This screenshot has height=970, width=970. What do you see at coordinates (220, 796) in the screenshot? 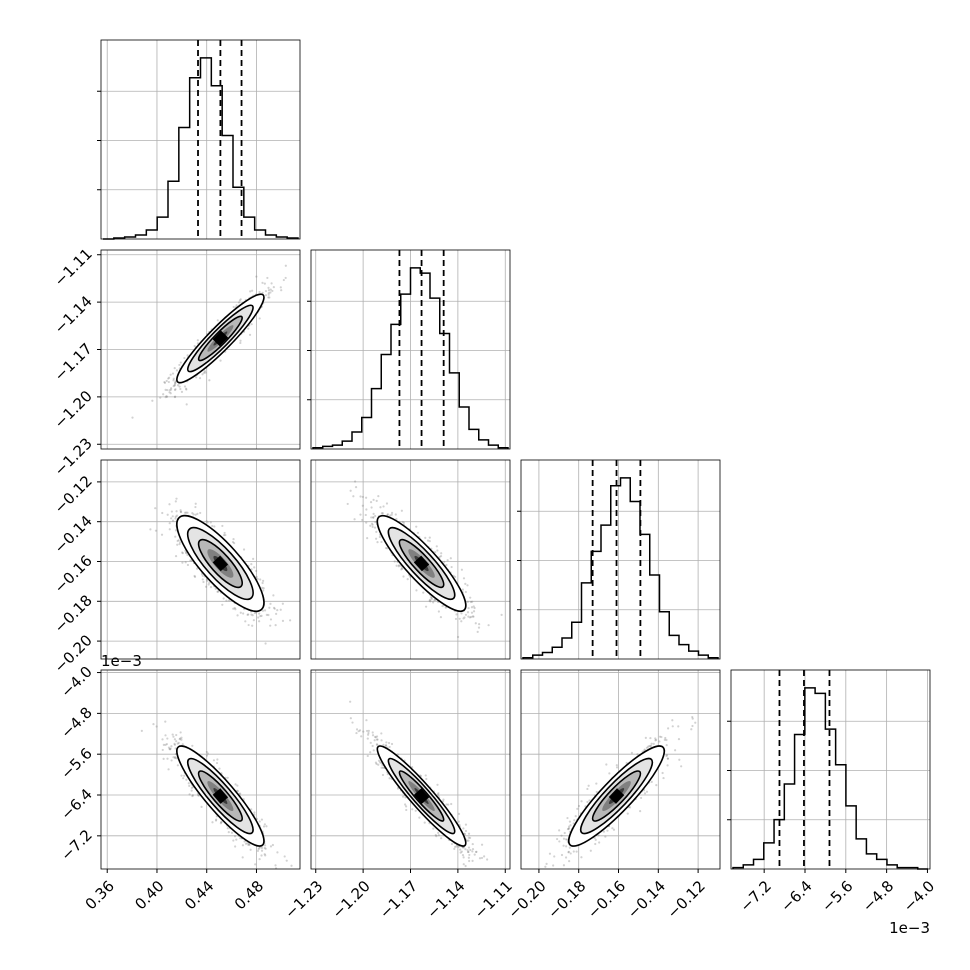
I see `density-peak` at bounding box center [220, 796].